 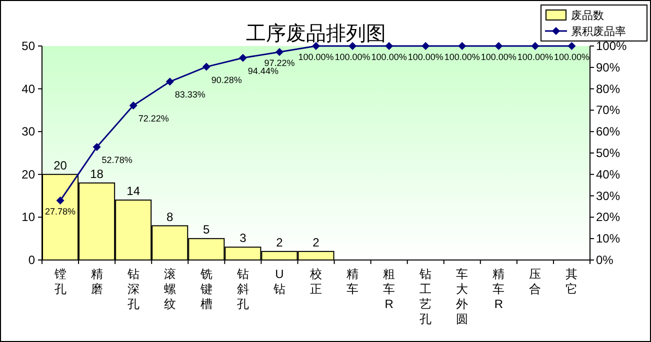 What do you see at coordinates (462, 296) in the screenshot?
I see `x-tick-label: 车大外圆` at bounding box center [462, 296].